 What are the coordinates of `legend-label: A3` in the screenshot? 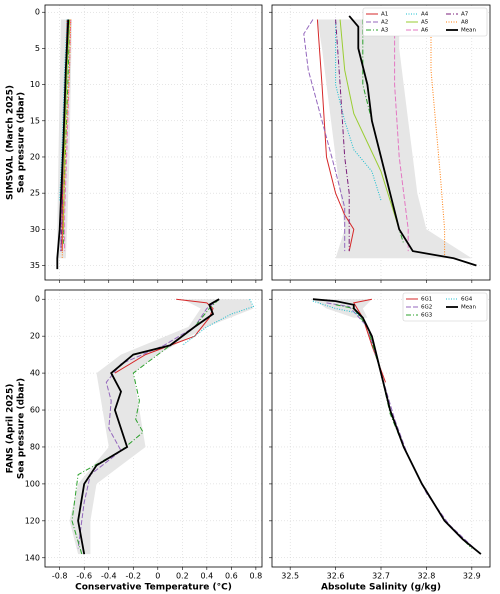 It's located at (385, 31).